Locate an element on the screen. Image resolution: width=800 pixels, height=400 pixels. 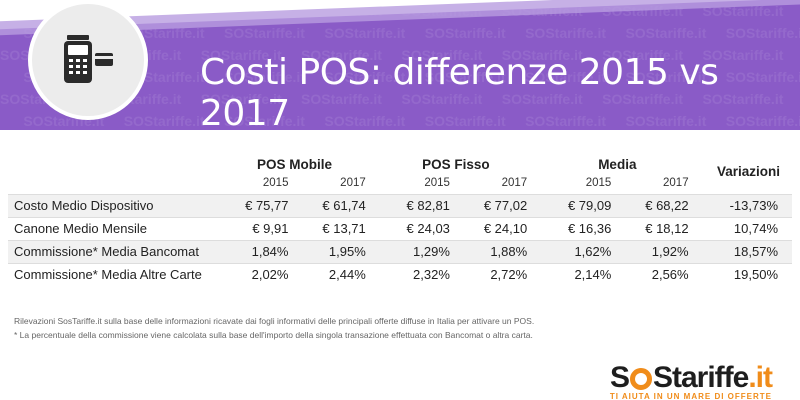
table-cell: 2,44% is located at coordinates (333, 274).